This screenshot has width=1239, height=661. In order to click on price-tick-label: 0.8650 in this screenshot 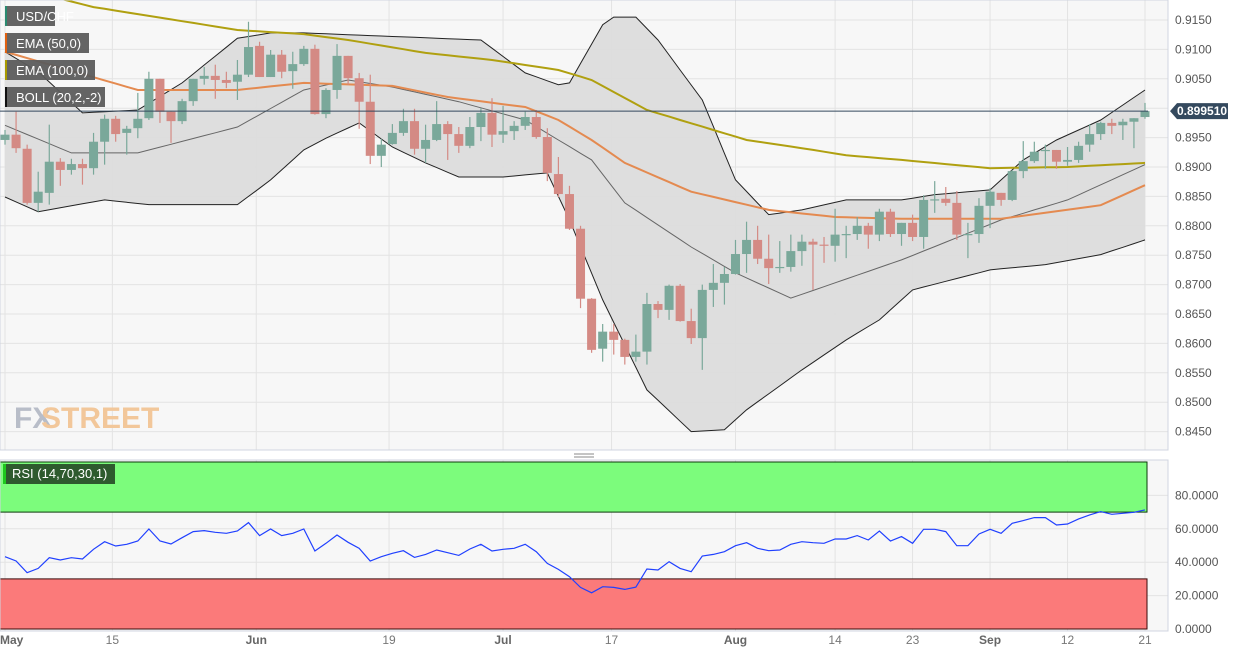, I will do `click(1193, 314)`.